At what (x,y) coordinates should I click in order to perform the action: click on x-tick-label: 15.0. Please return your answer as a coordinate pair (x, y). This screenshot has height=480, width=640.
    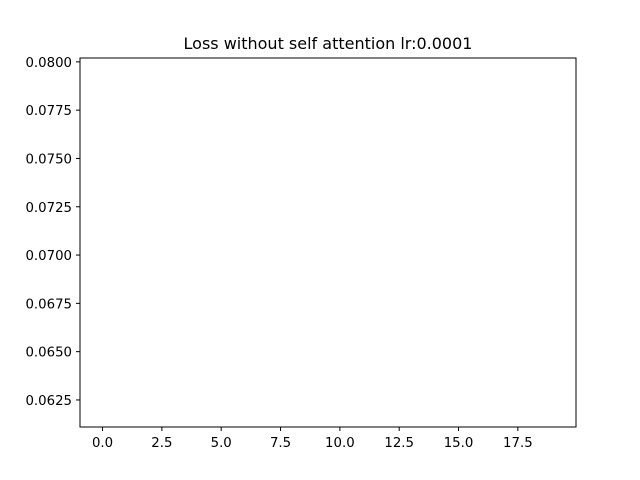
    Looking at the image, I should click on (459, 443).